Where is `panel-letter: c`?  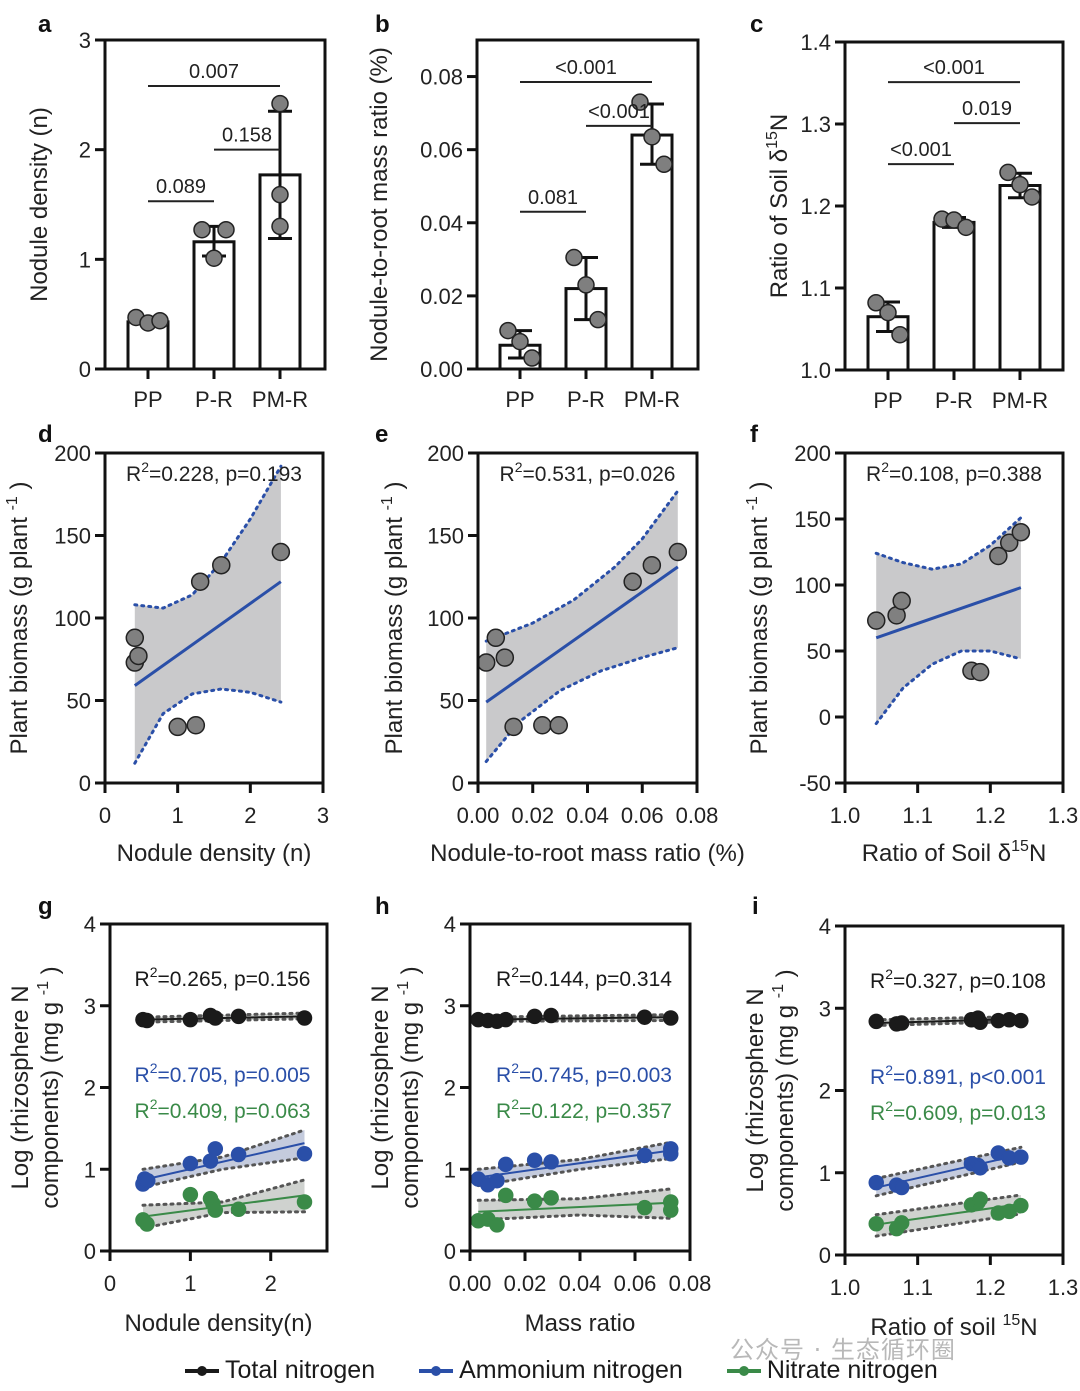
panel-letter: c is located at coordinates (756, 24).